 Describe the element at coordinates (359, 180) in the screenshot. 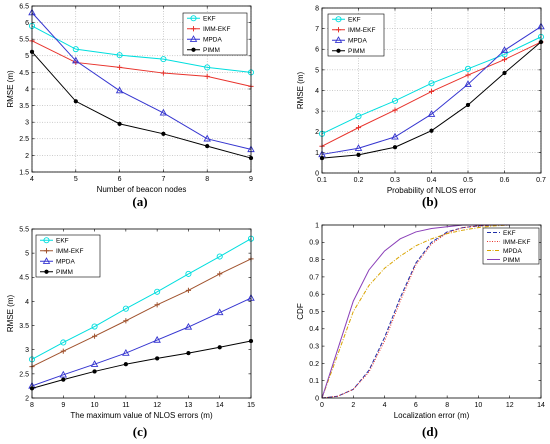

I see `x-tick-label: 0.2` at that location.